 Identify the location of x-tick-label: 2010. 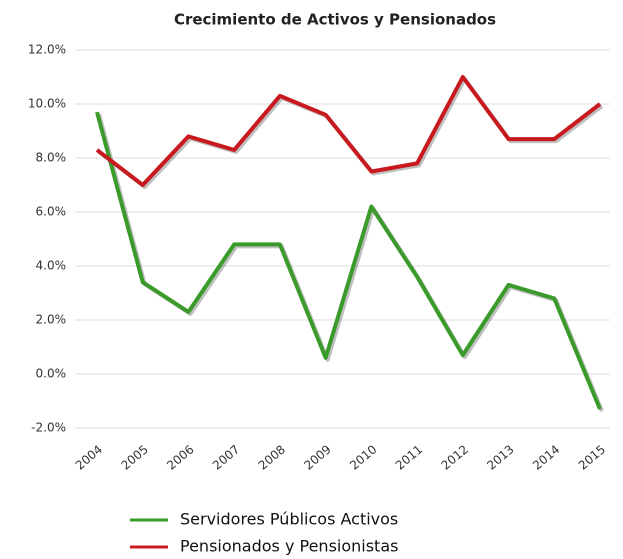
(363, 457).